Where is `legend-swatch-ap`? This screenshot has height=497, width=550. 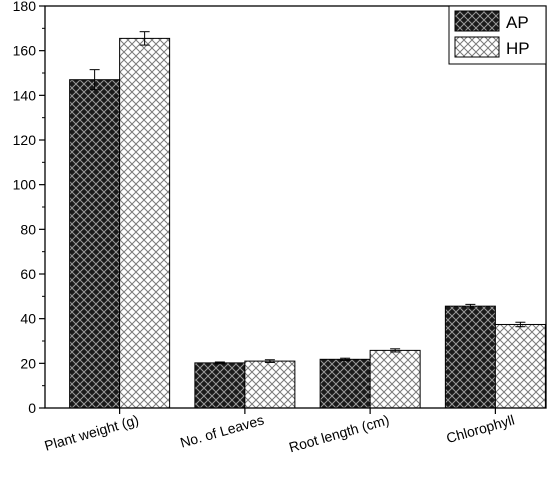
legend-swatch-ap is located at coordinates (477, 21).